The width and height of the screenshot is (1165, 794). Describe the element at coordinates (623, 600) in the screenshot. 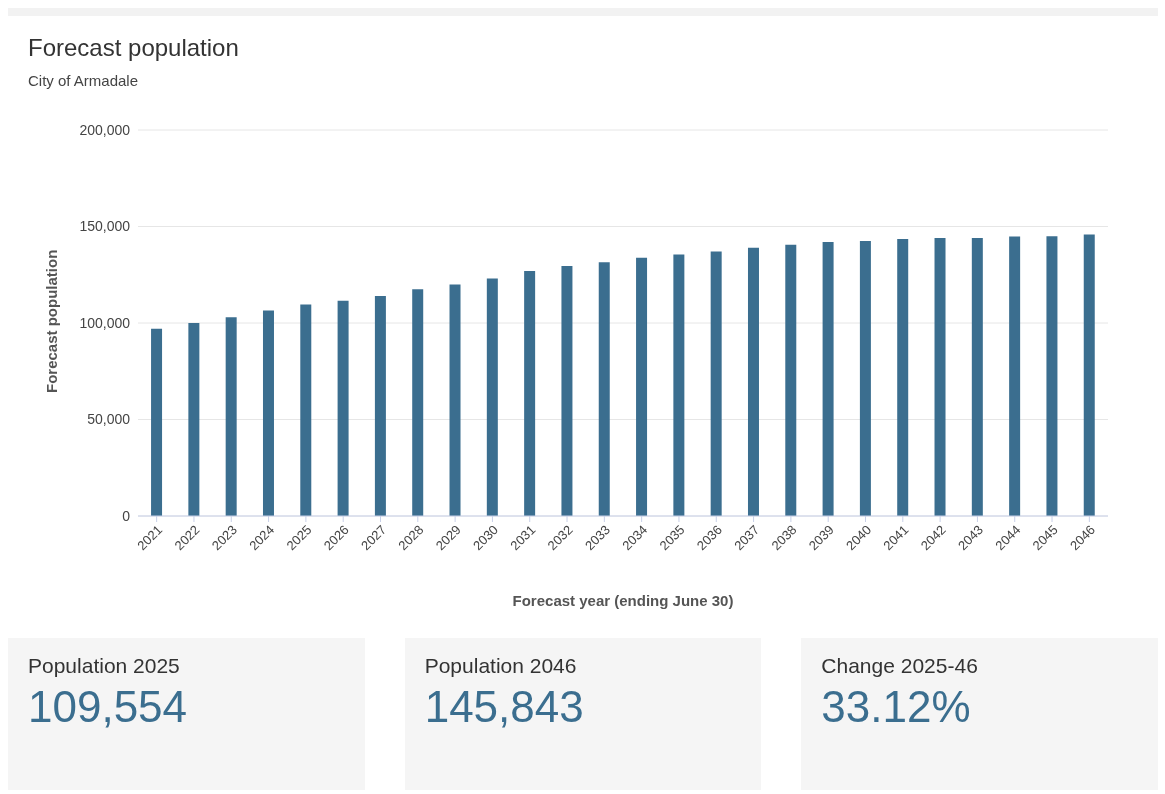

I see `x-axis-title: Forecast year (ending June 30)` at that location.